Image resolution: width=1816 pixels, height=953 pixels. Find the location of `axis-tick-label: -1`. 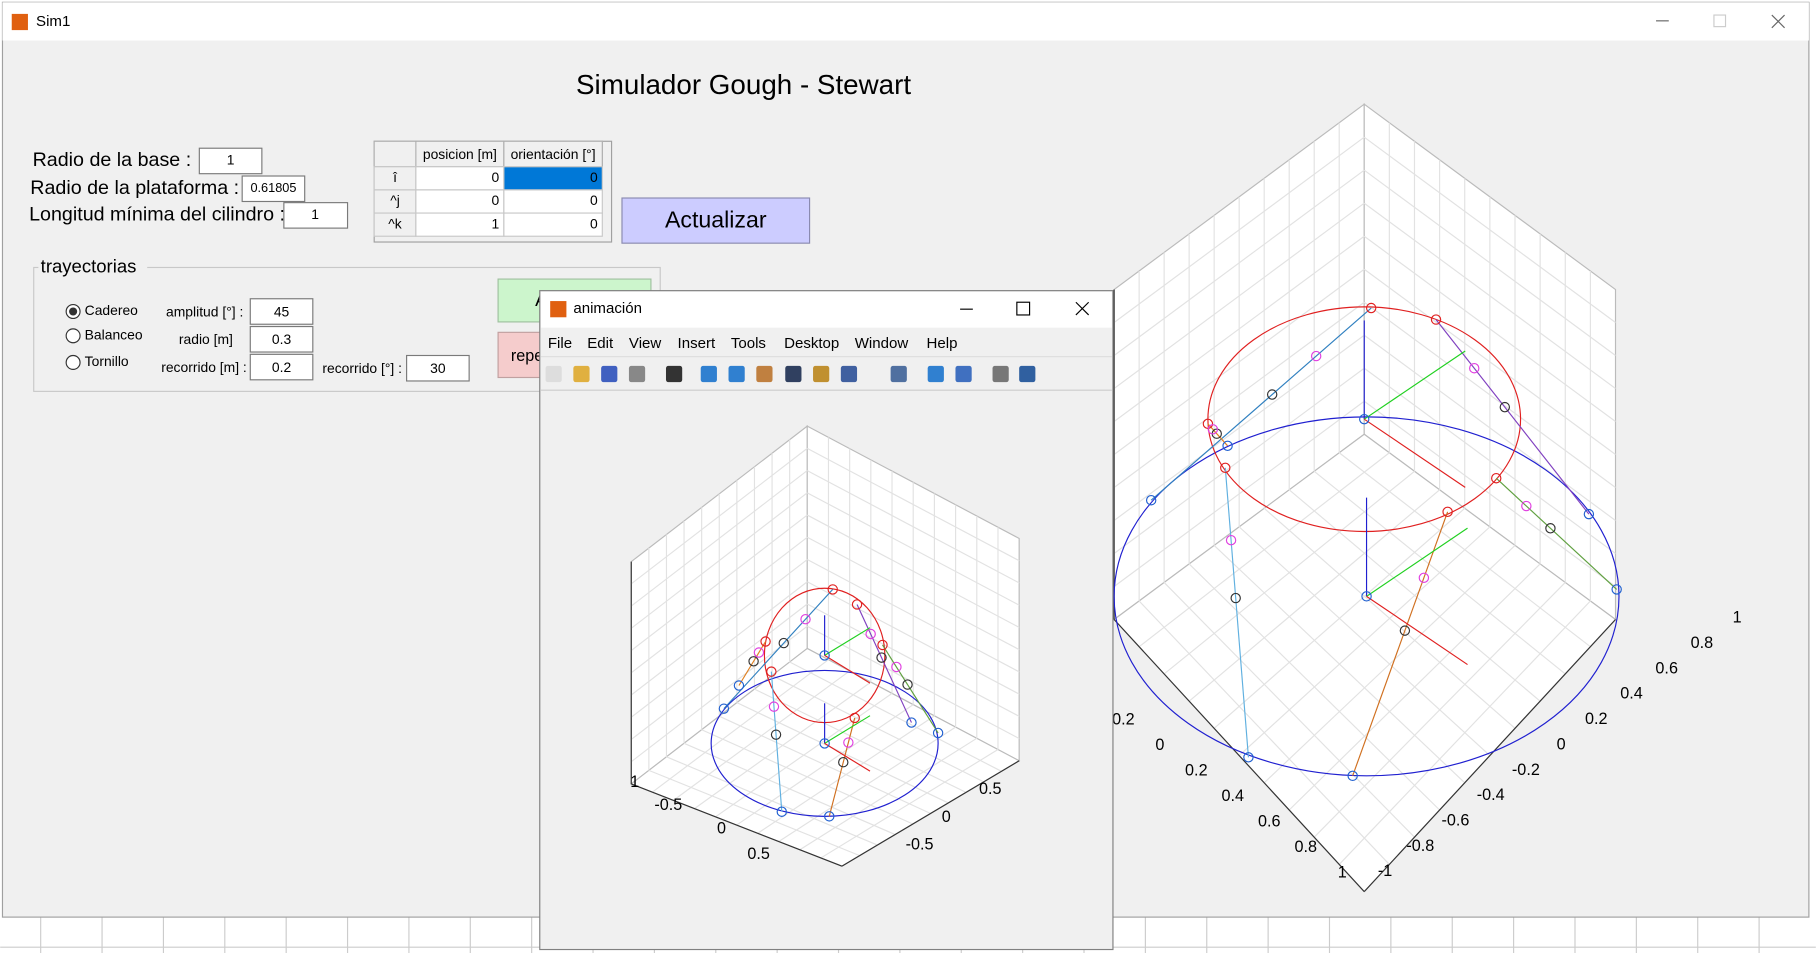

axis-tick-label: -1 is located at coordinates (1385, 871).